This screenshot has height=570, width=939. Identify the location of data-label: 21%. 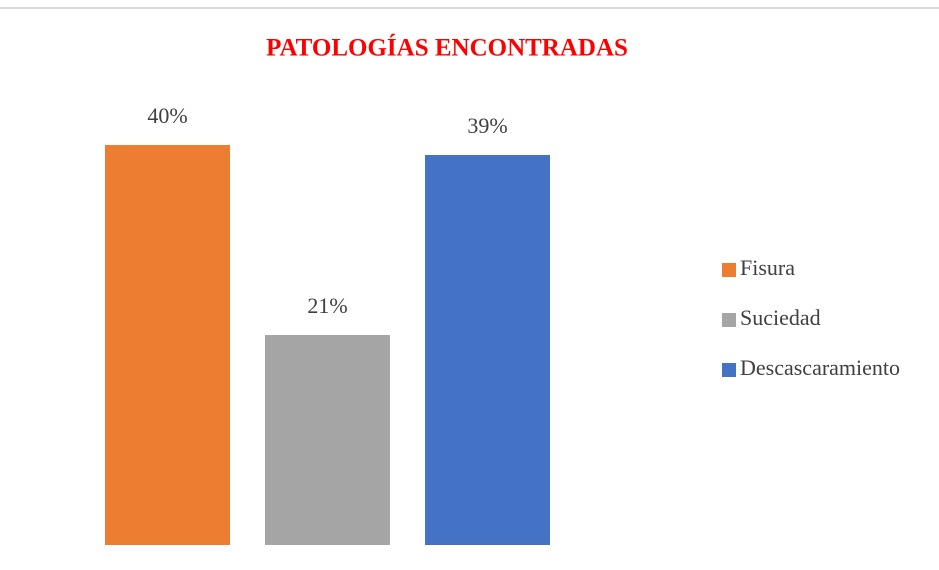
(327, 305).